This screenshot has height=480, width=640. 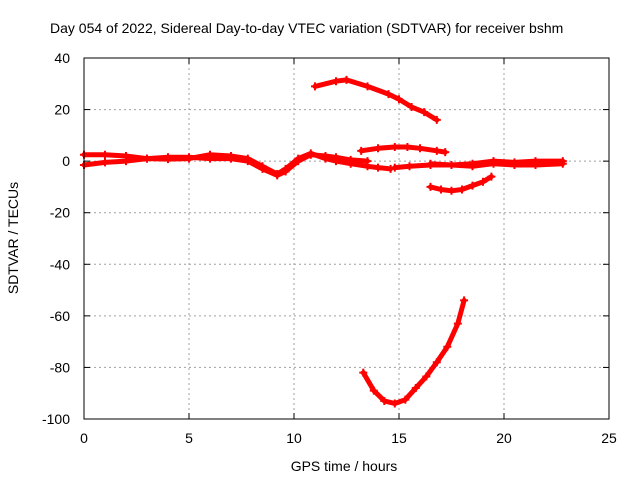 I want to click on y-tick-label: 20, so click(x=62, y=110).